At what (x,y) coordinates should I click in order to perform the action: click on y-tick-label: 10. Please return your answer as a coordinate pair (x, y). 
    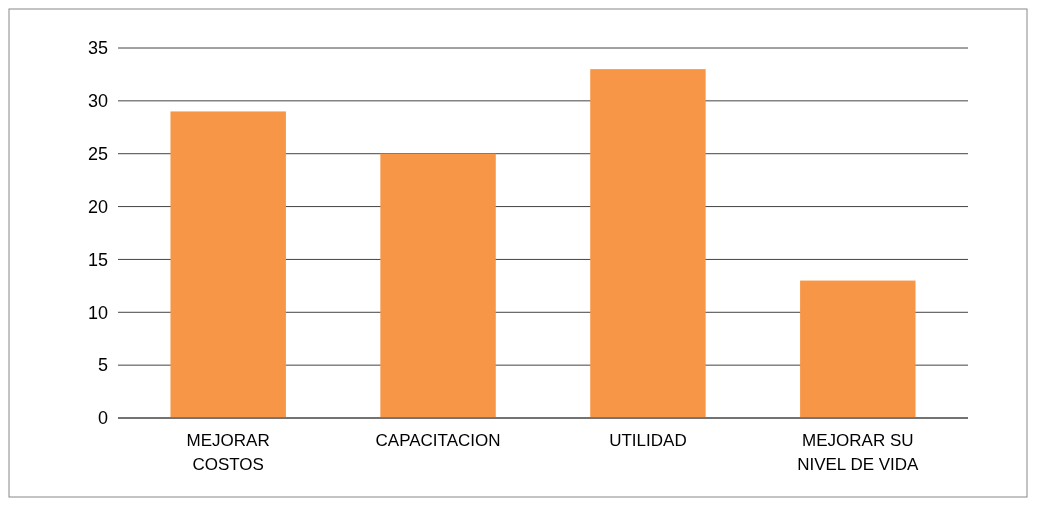
    Looking at the image, I should click on (97, 312).